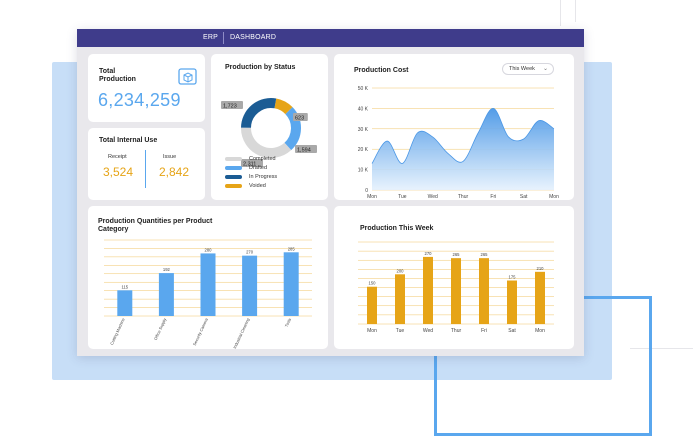 The image size is (693, 440). What do you see at coordinates (397, 228) in the screenshot?
I see `week-title: Production This Week` at bounding box center [397, 228].